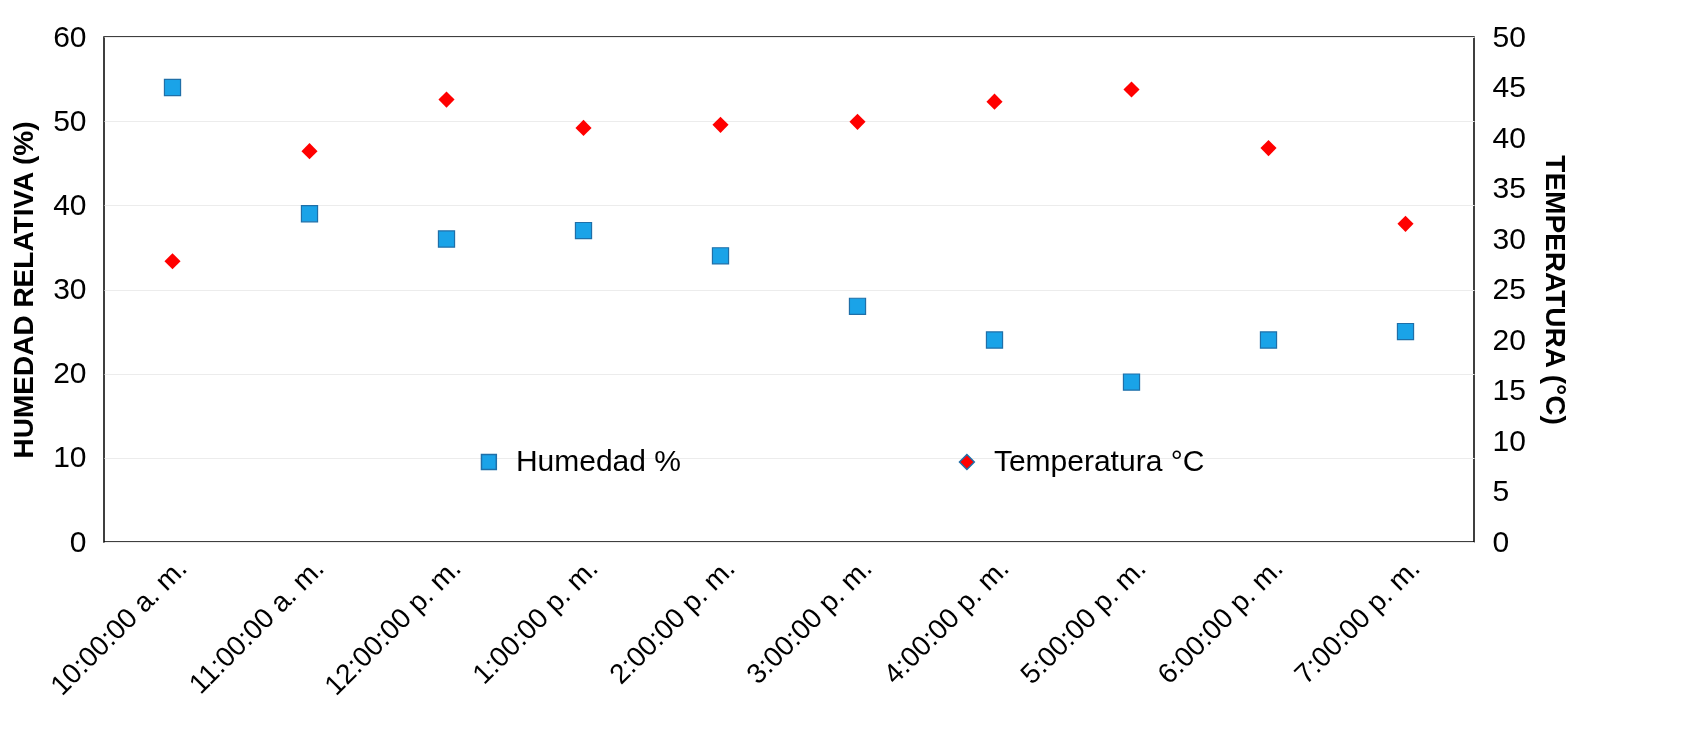 This screenshot has width=1691, height=751. Describe the element at coordinates (1555, 290) in the screenshot. I see `y2-axis-title: TEMPERATURA (°C)` at that location.